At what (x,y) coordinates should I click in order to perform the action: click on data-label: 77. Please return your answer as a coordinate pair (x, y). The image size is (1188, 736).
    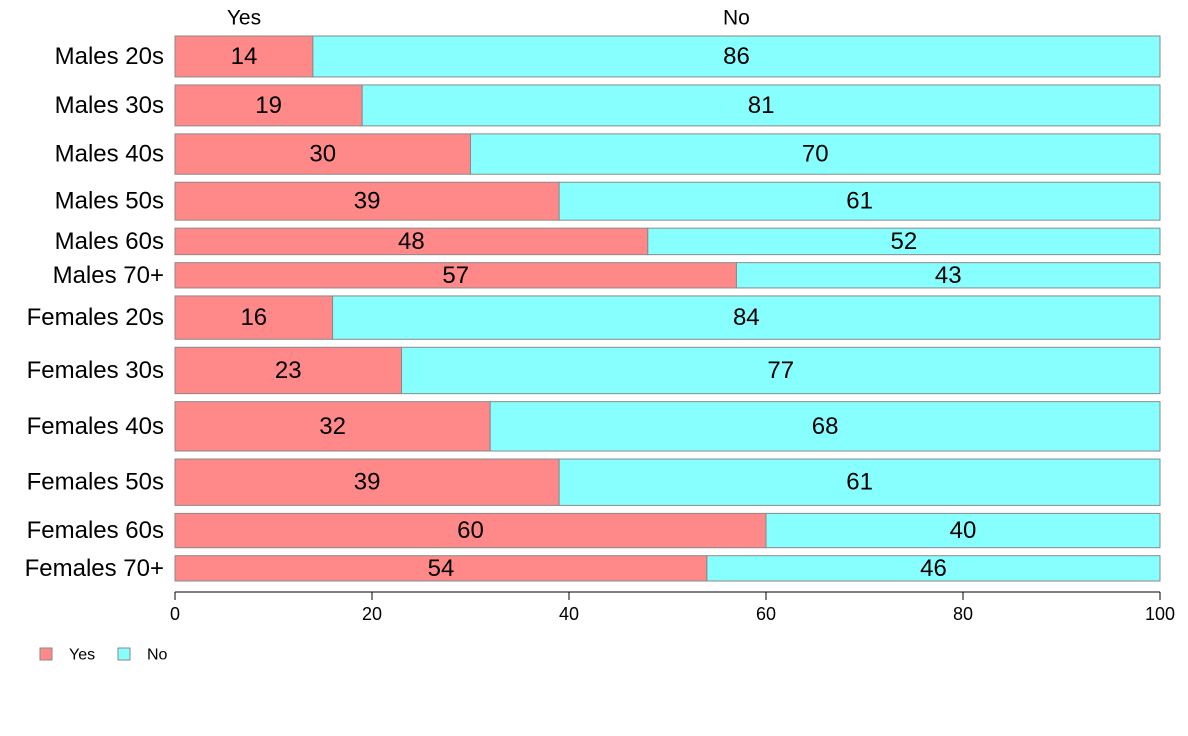
    Looking at the image, I should click on (780, 370).